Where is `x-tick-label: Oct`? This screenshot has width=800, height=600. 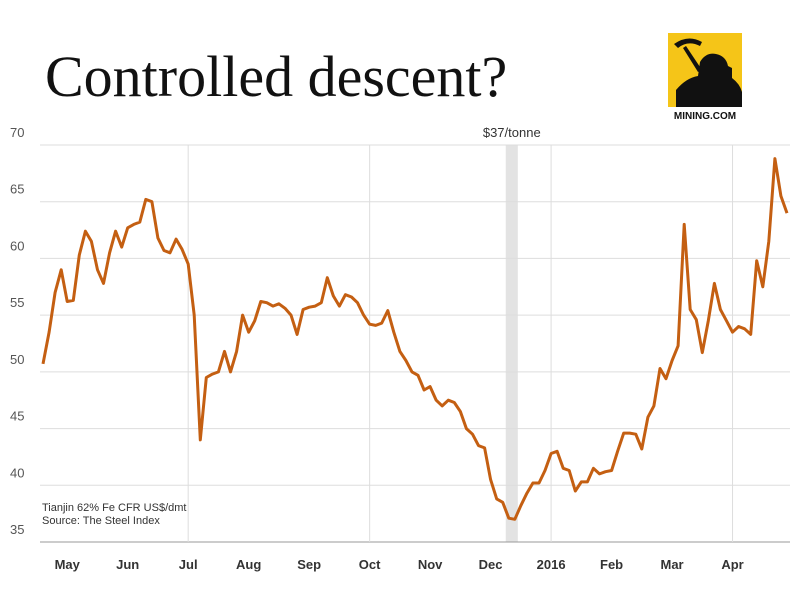 x-tick-label: Oct is located at coordinates (370, 564).